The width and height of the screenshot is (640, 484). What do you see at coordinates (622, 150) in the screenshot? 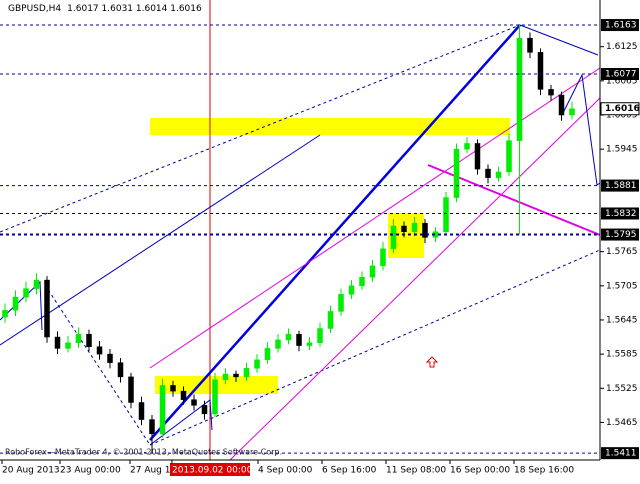
I see `y-tick-label: 1.5945` at bounding box center [622, 150].